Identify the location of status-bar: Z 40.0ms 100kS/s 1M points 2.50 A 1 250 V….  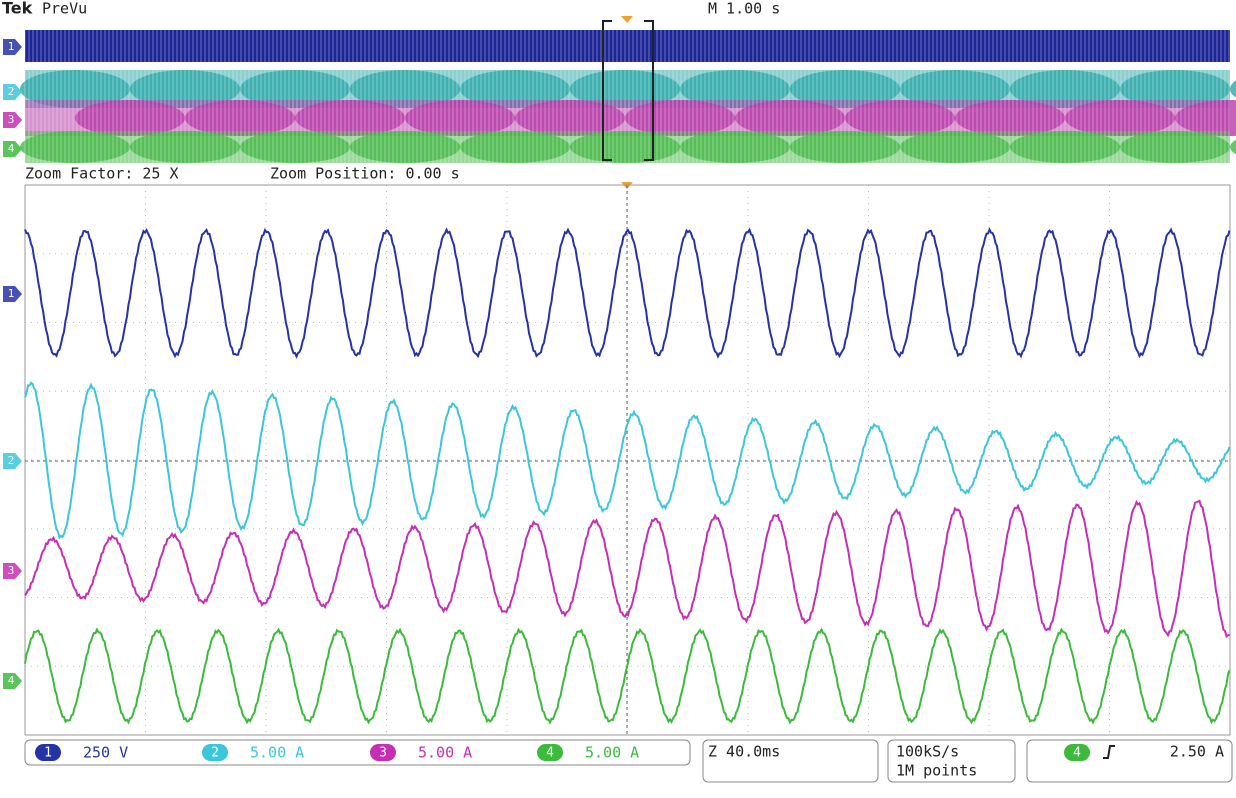
(628, 761).